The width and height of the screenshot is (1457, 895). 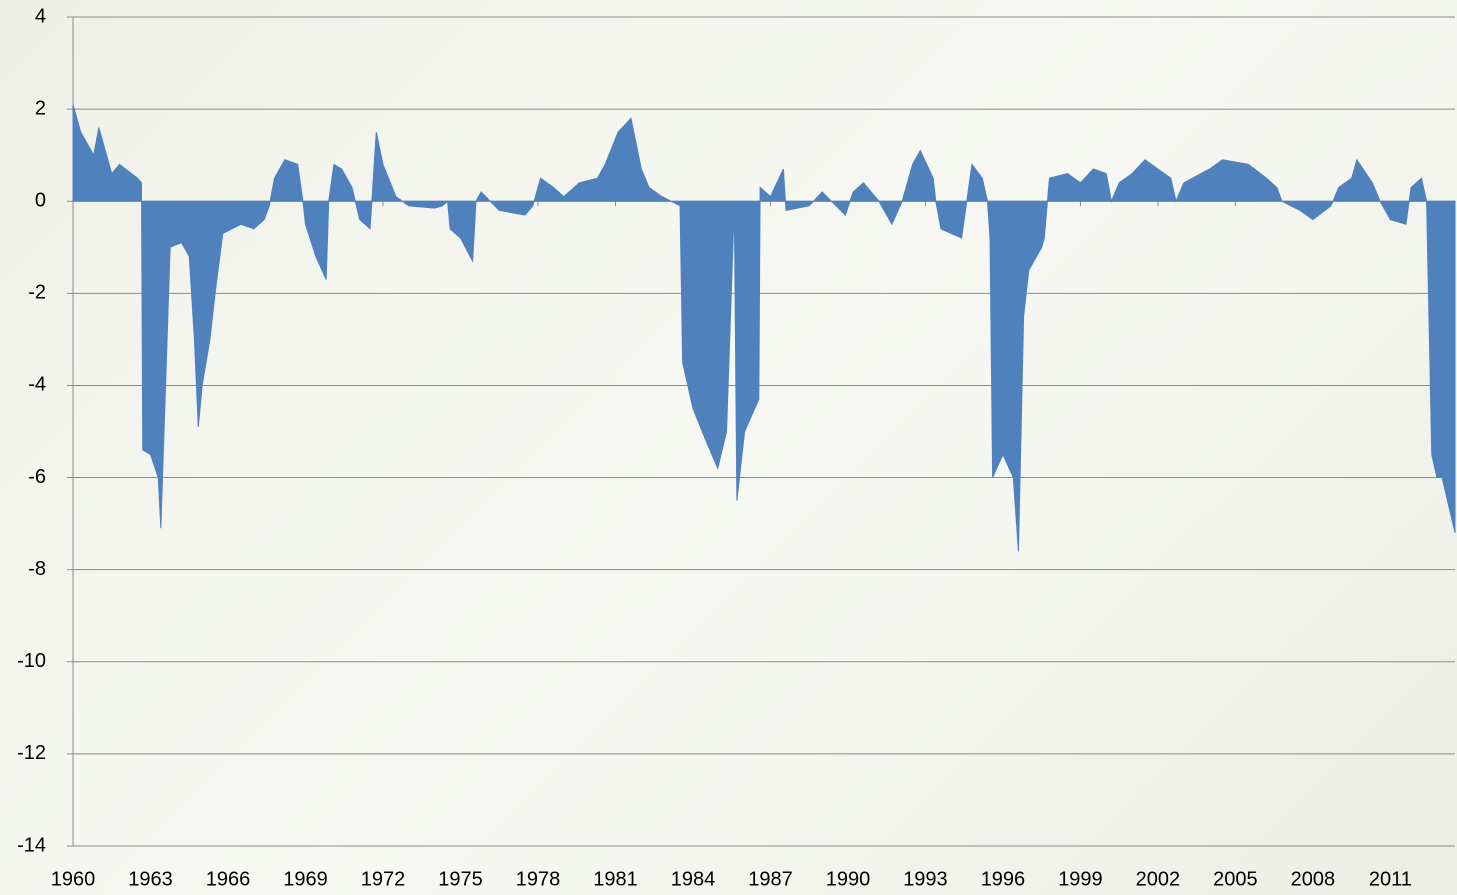 What do you see at coordinates (40, 201) in the screenshot?
I see `y-tick-label: 0` at bounding box center [40, 201].